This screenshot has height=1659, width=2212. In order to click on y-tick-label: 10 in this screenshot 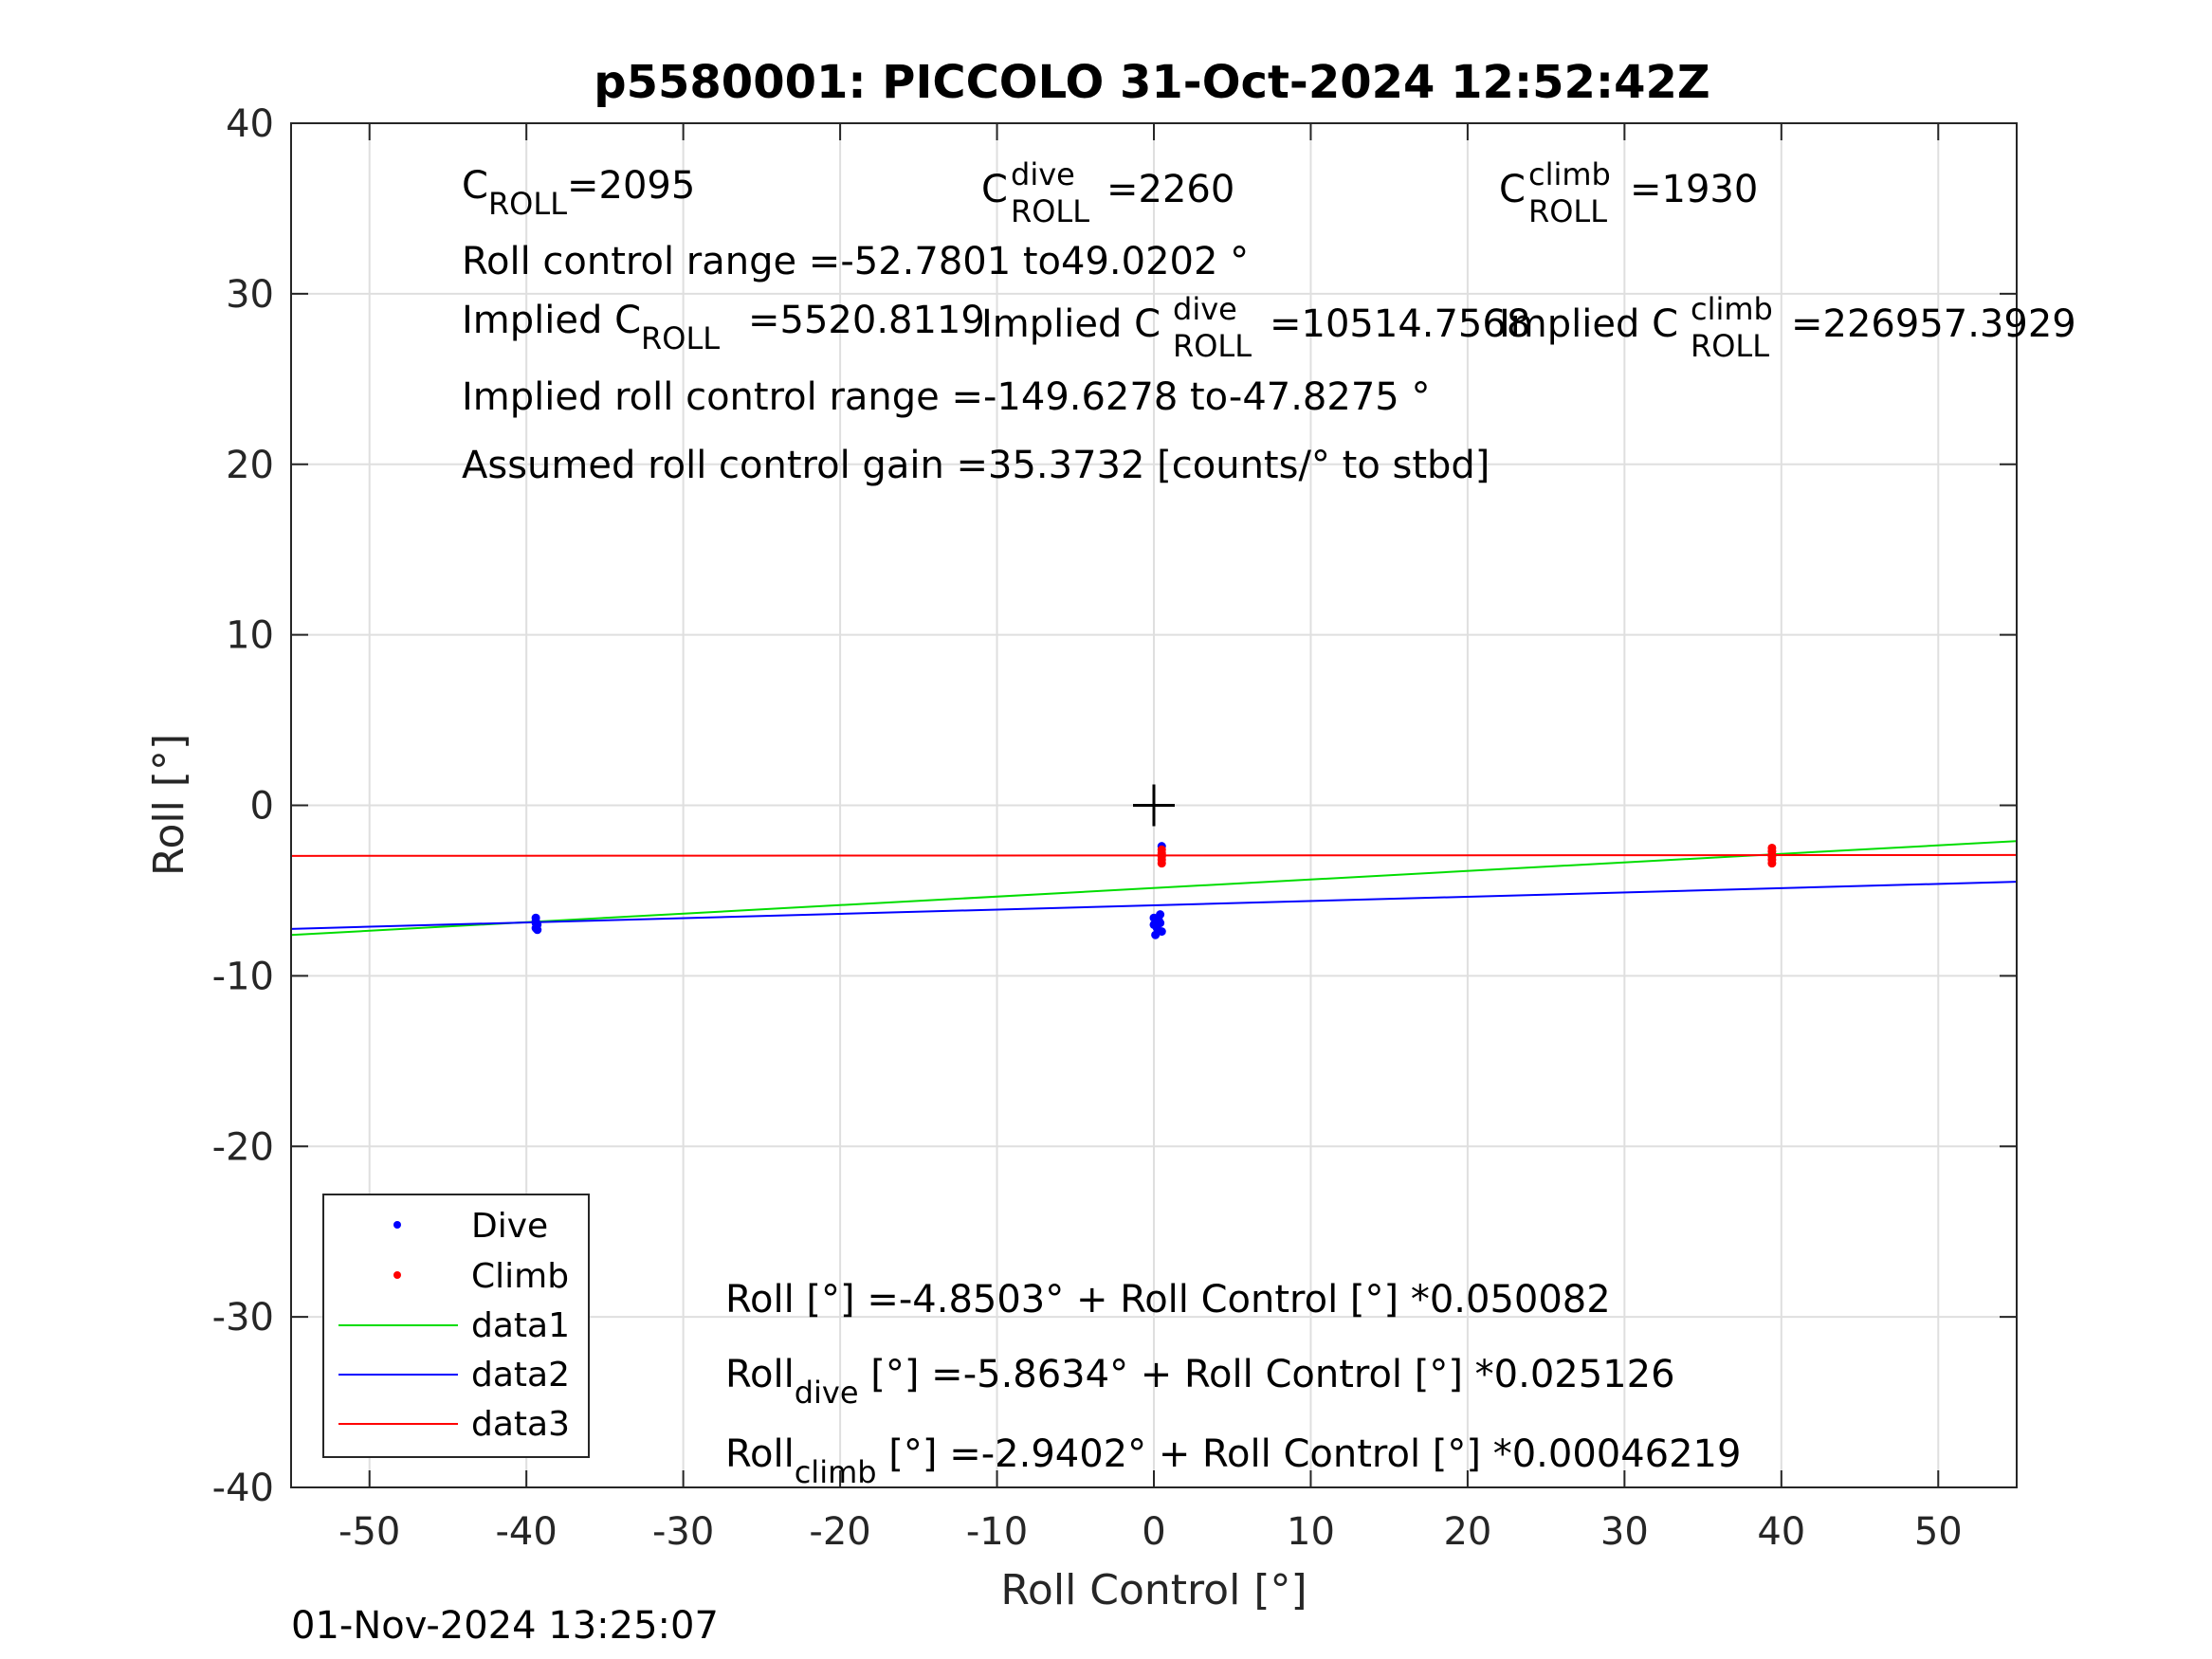, I will do `click(250, 636)`.